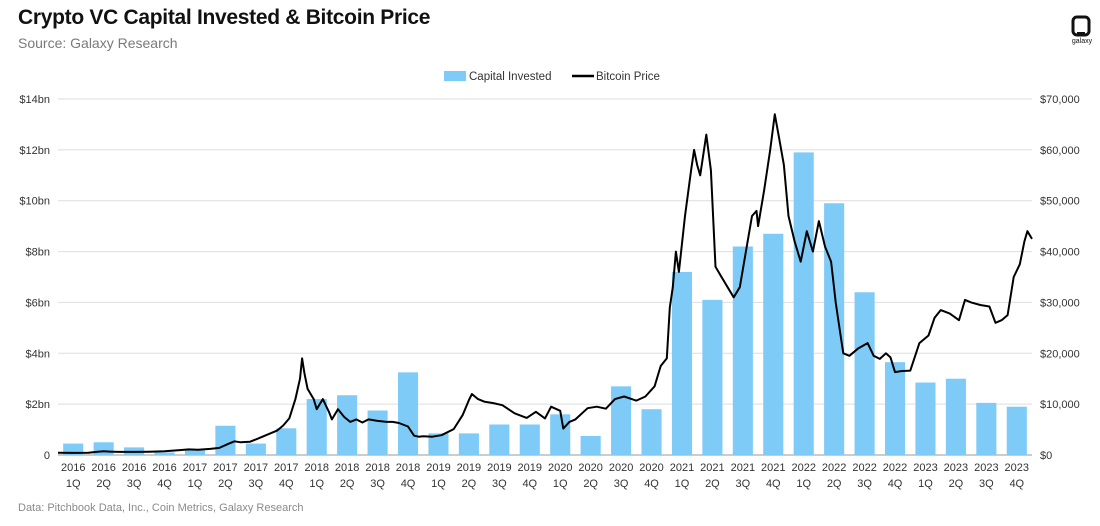 The image size is (1100, 526). Describe the element at coordinates (628, 77) in the screenshot. I see `legend-label-bitcoin: Bitcoin Price` at that location.